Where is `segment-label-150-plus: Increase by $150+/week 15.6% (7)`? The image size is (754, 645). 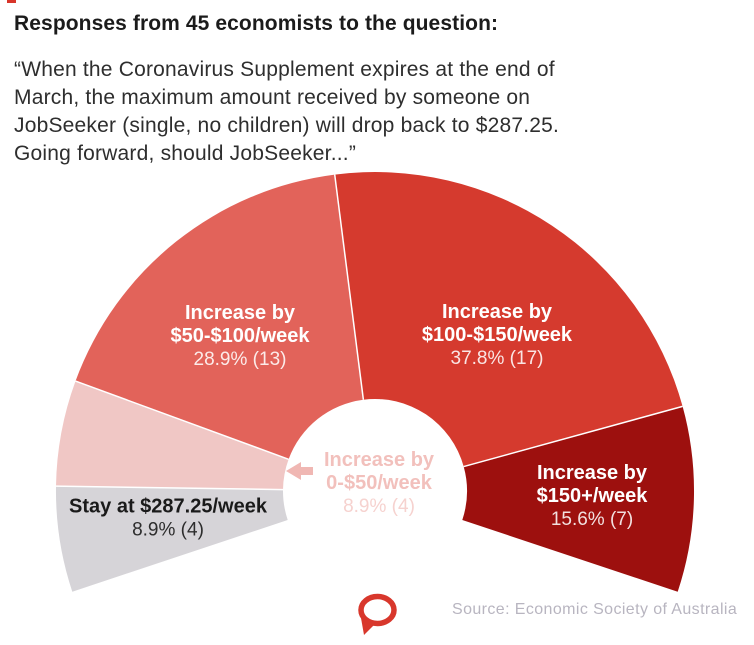
segment-label-150-plus: Increase by $150+/week 15.6% (7) is located at coordinates (592, 497).